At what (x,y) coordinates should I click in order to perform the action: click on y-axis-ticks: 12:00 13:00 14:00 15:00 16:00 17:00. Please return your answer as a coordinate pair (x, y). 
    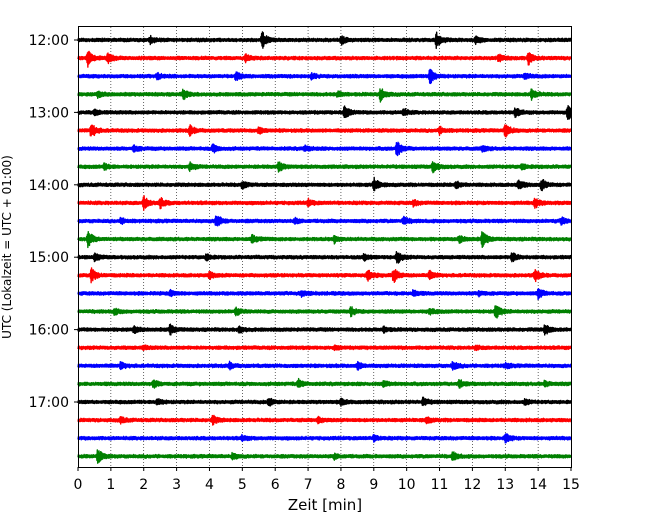
    Looking at the image, I should click on (53, 222).